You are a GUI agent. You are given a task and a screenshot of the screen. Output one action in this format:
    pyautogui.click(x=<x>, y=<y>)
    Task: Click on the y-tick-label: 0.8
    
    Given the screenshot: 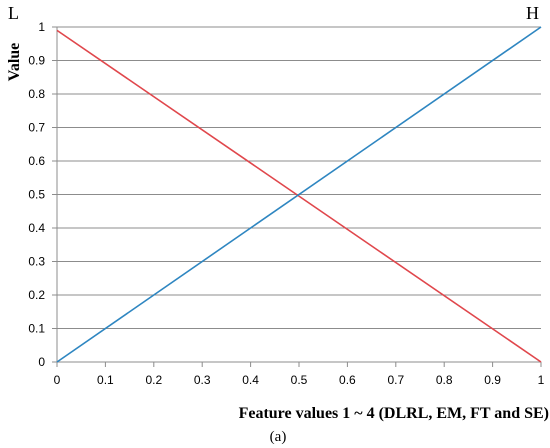 What is the action you would take?
    pyautogui.click(x=36, y=94)
    